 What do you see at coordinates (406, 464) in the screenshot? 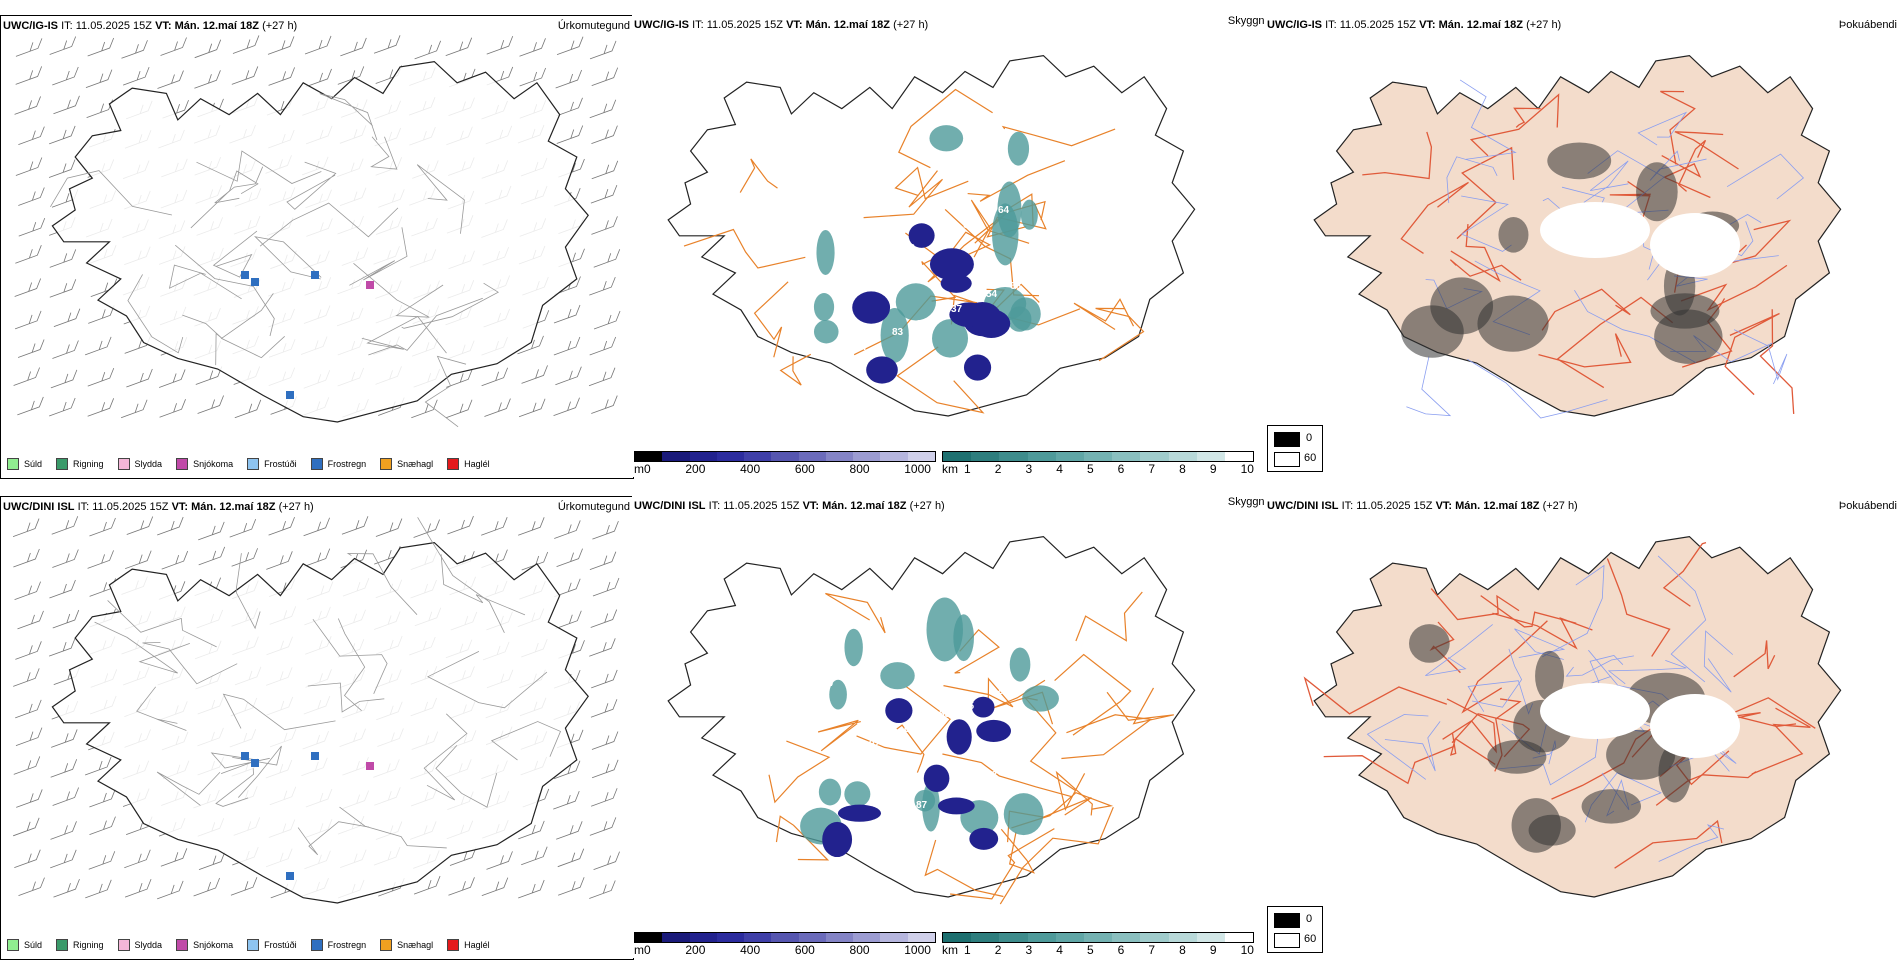
I see `legend-item: Snæhagl` at bounding box center [406, 464].